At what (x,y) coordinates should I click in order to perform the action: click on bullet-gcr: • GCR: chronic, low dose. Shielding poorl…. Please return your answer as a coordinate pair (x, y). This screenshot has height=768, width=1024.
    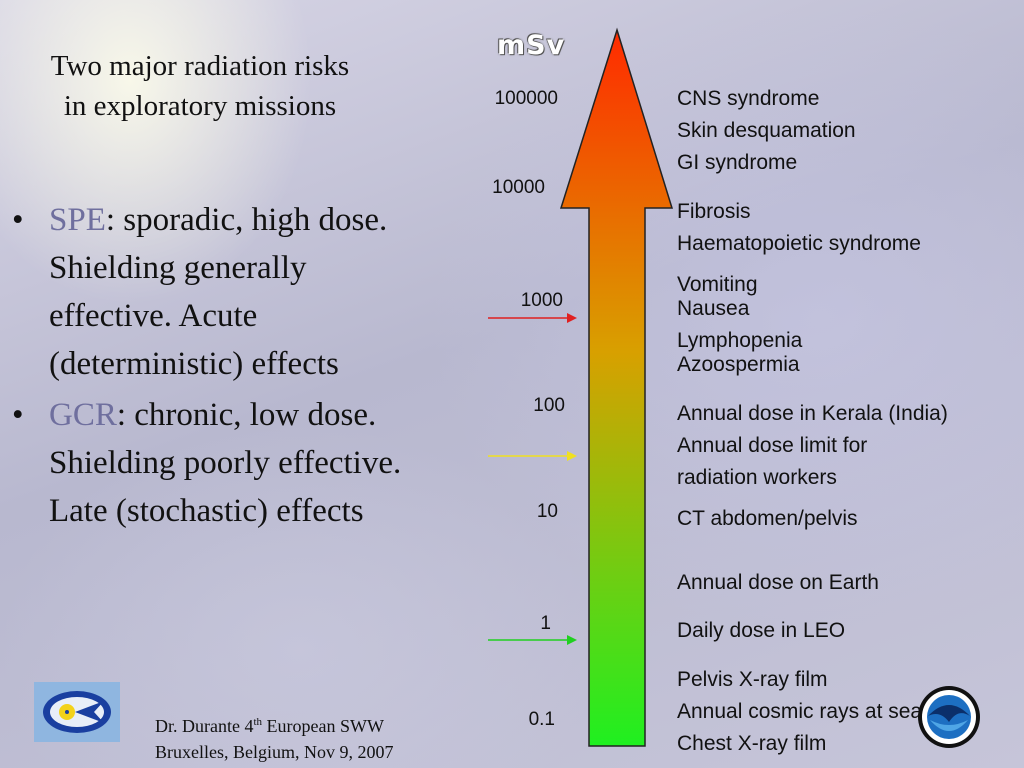
    Looking at the image, I should click on (210, 463).